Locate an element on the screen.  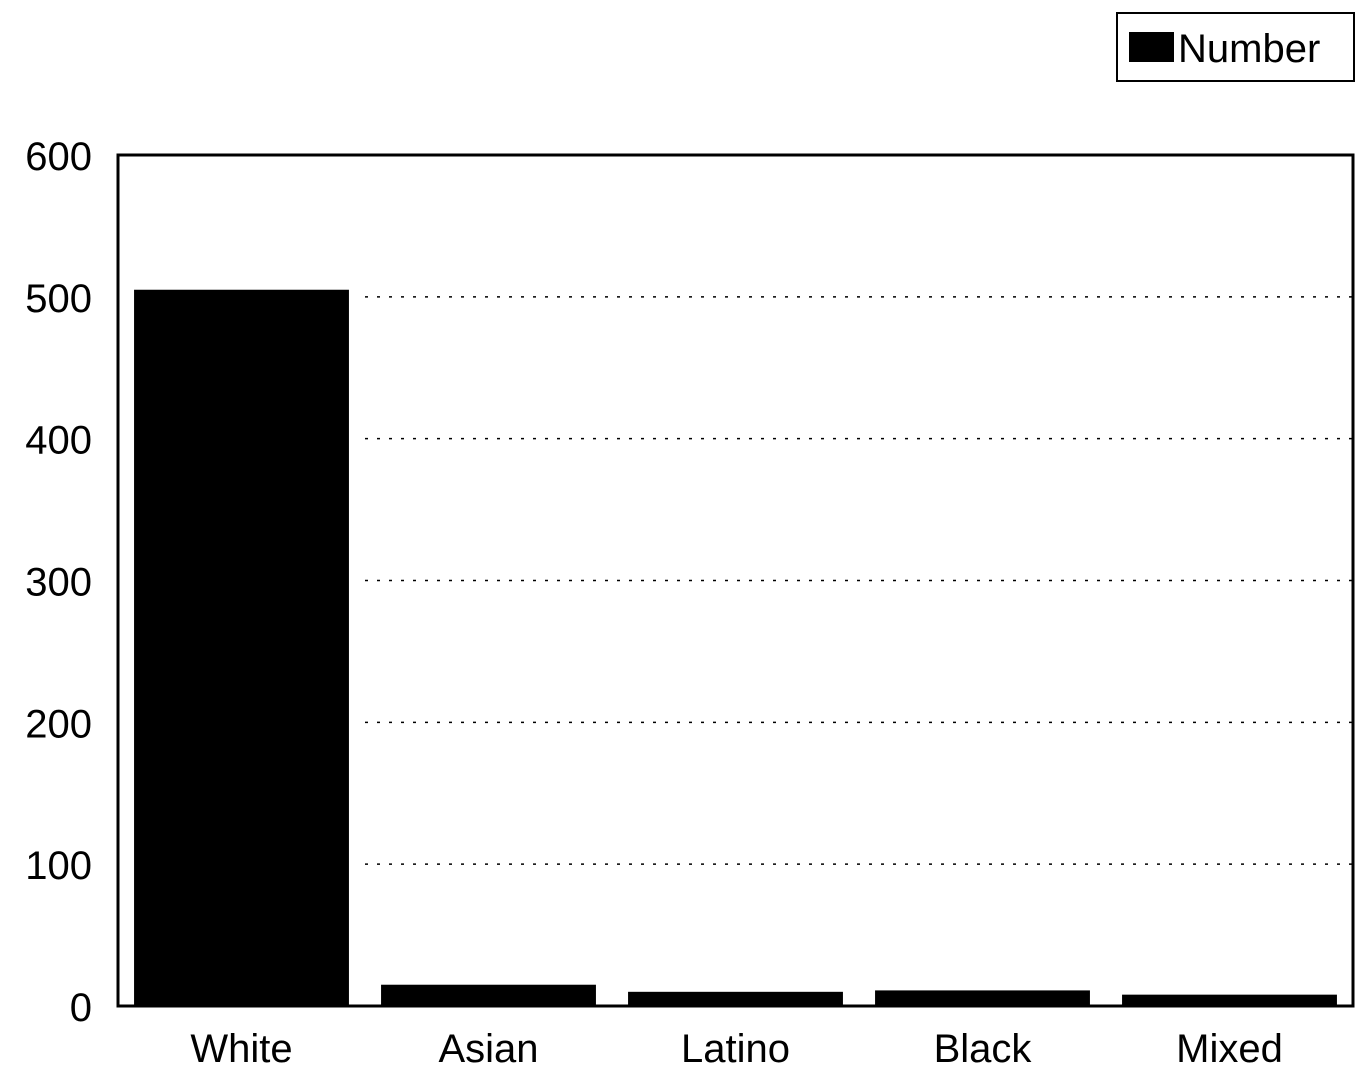
y-tick-label: 400 is located at coordinates (58, 441).